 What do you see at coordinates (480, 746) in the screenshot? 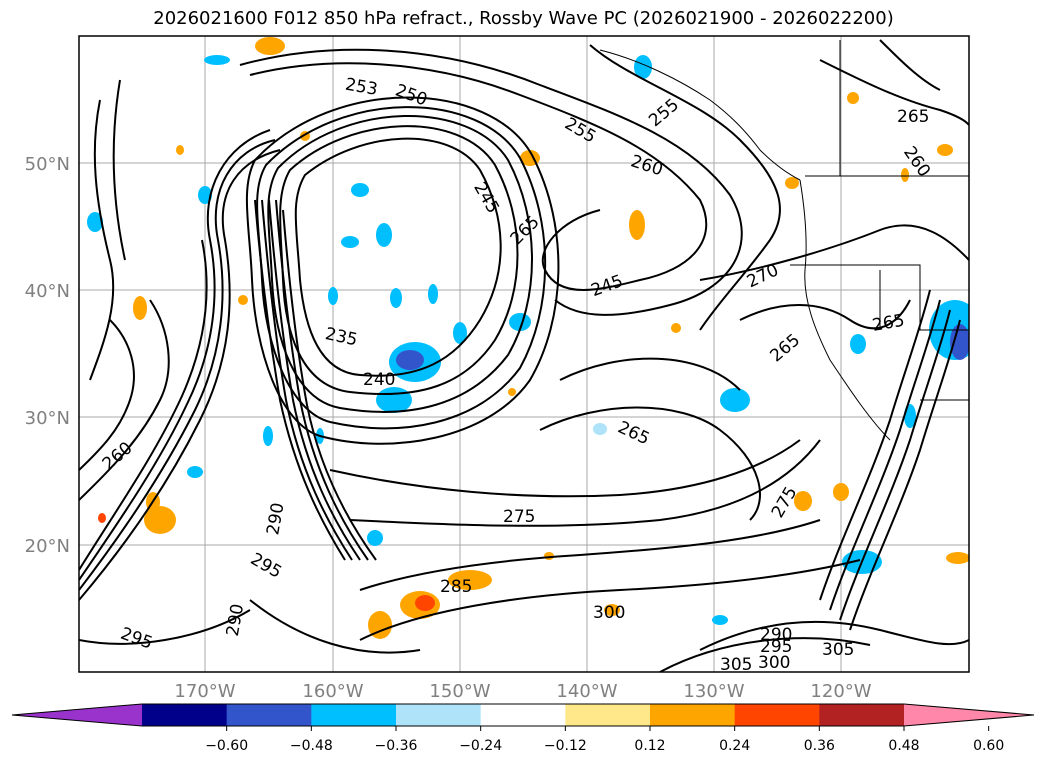
I see `colorbar-tick-label: −0.24` at bounding box center [480, 746].